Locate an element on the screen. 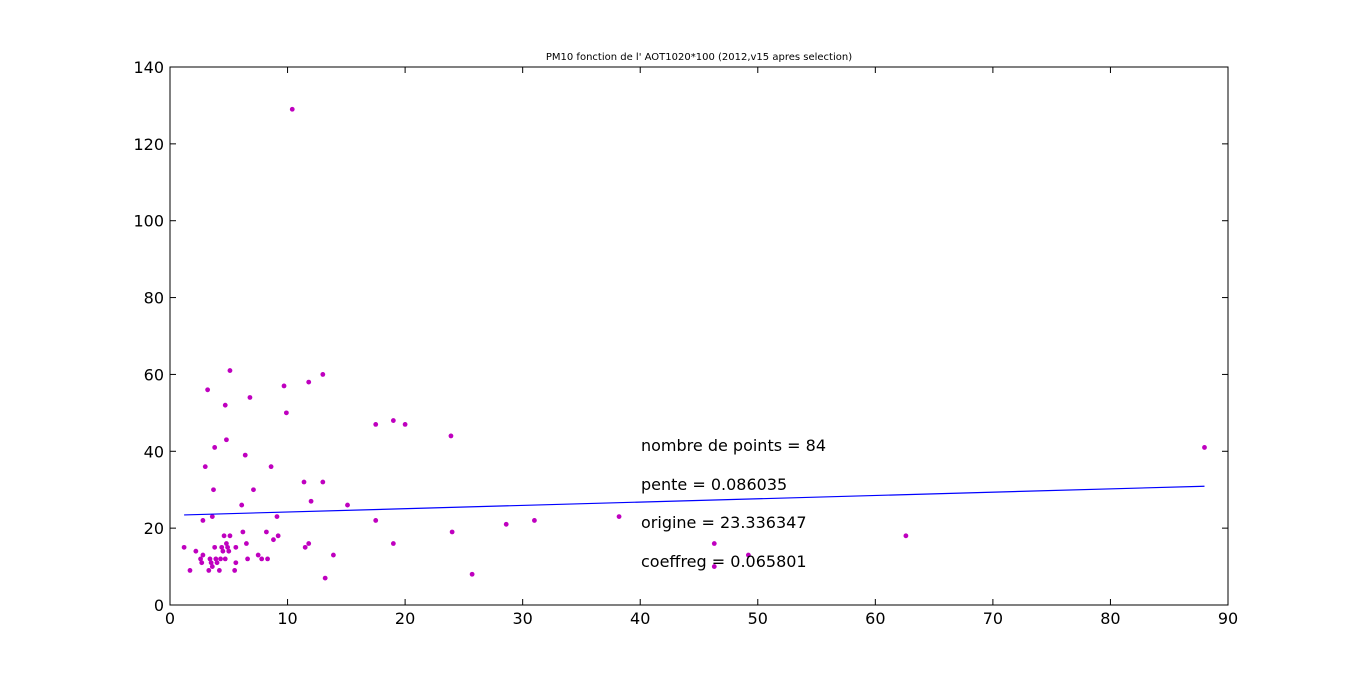 The image size is (1366, 673). y-tick-label: 80 is located at coordinates (154, 298).